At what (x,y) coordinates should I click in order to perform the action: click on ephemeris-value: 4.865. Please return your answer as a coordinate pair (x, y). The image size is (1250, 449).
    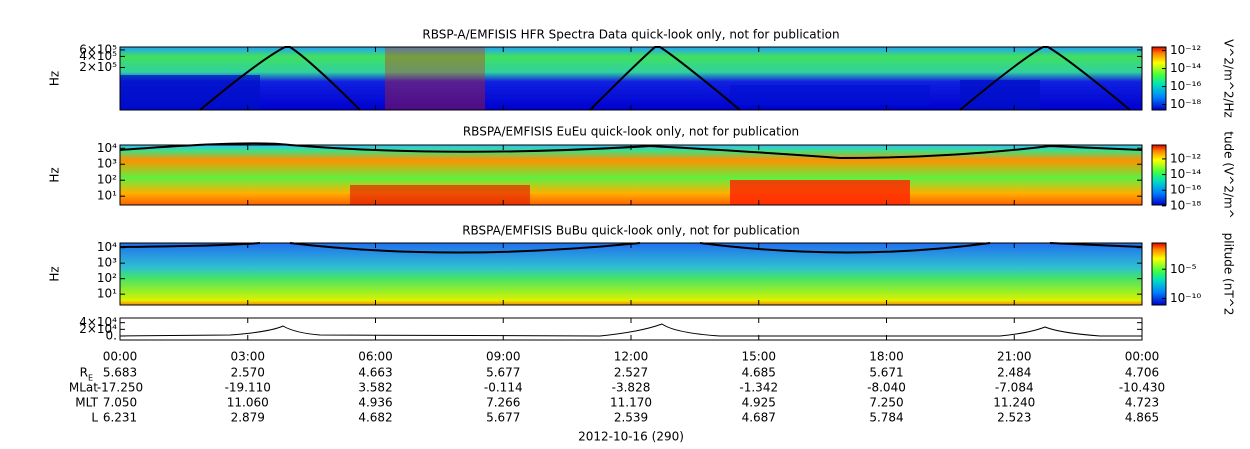
    Looking at the image, I should click on (1142, 418).